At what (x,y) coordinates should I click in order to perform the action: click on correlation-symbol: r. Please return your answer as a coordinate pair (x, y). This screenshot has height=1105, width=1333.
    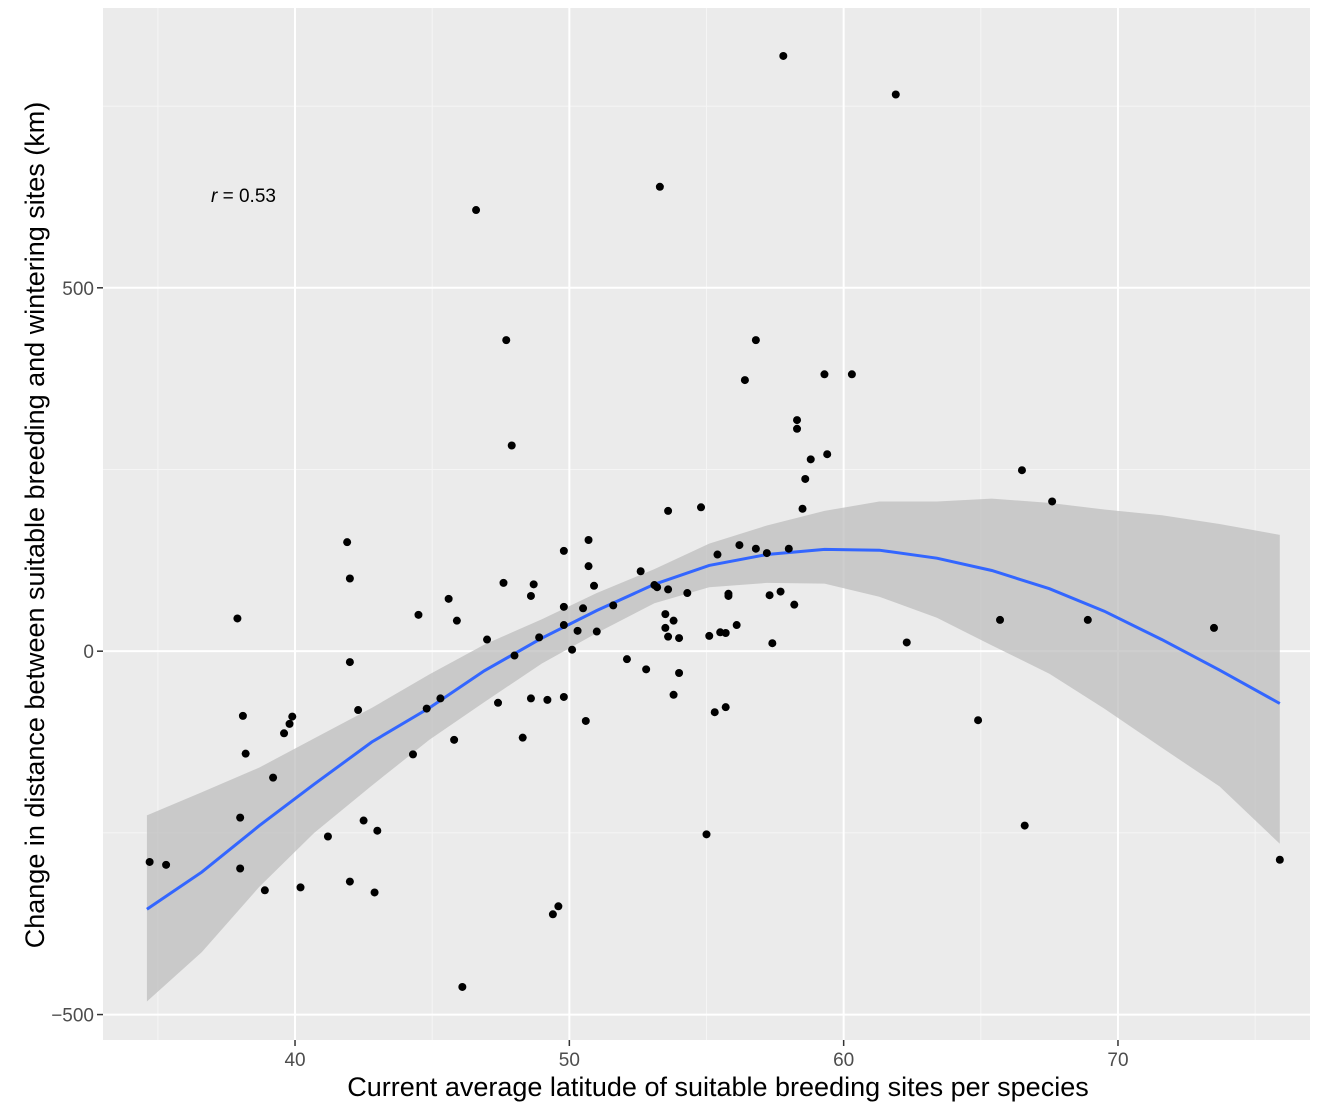
    Looking at the image, I should click on (214, 196).